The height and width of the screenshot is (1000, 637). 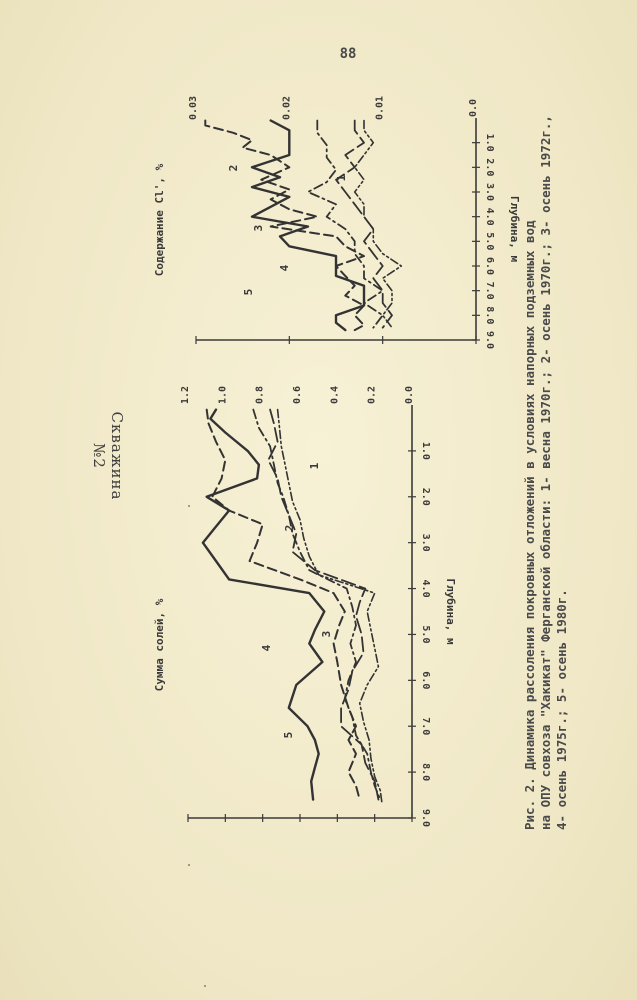 I want to click on value-tick-label: 1.2, so click(x=185, y=395).